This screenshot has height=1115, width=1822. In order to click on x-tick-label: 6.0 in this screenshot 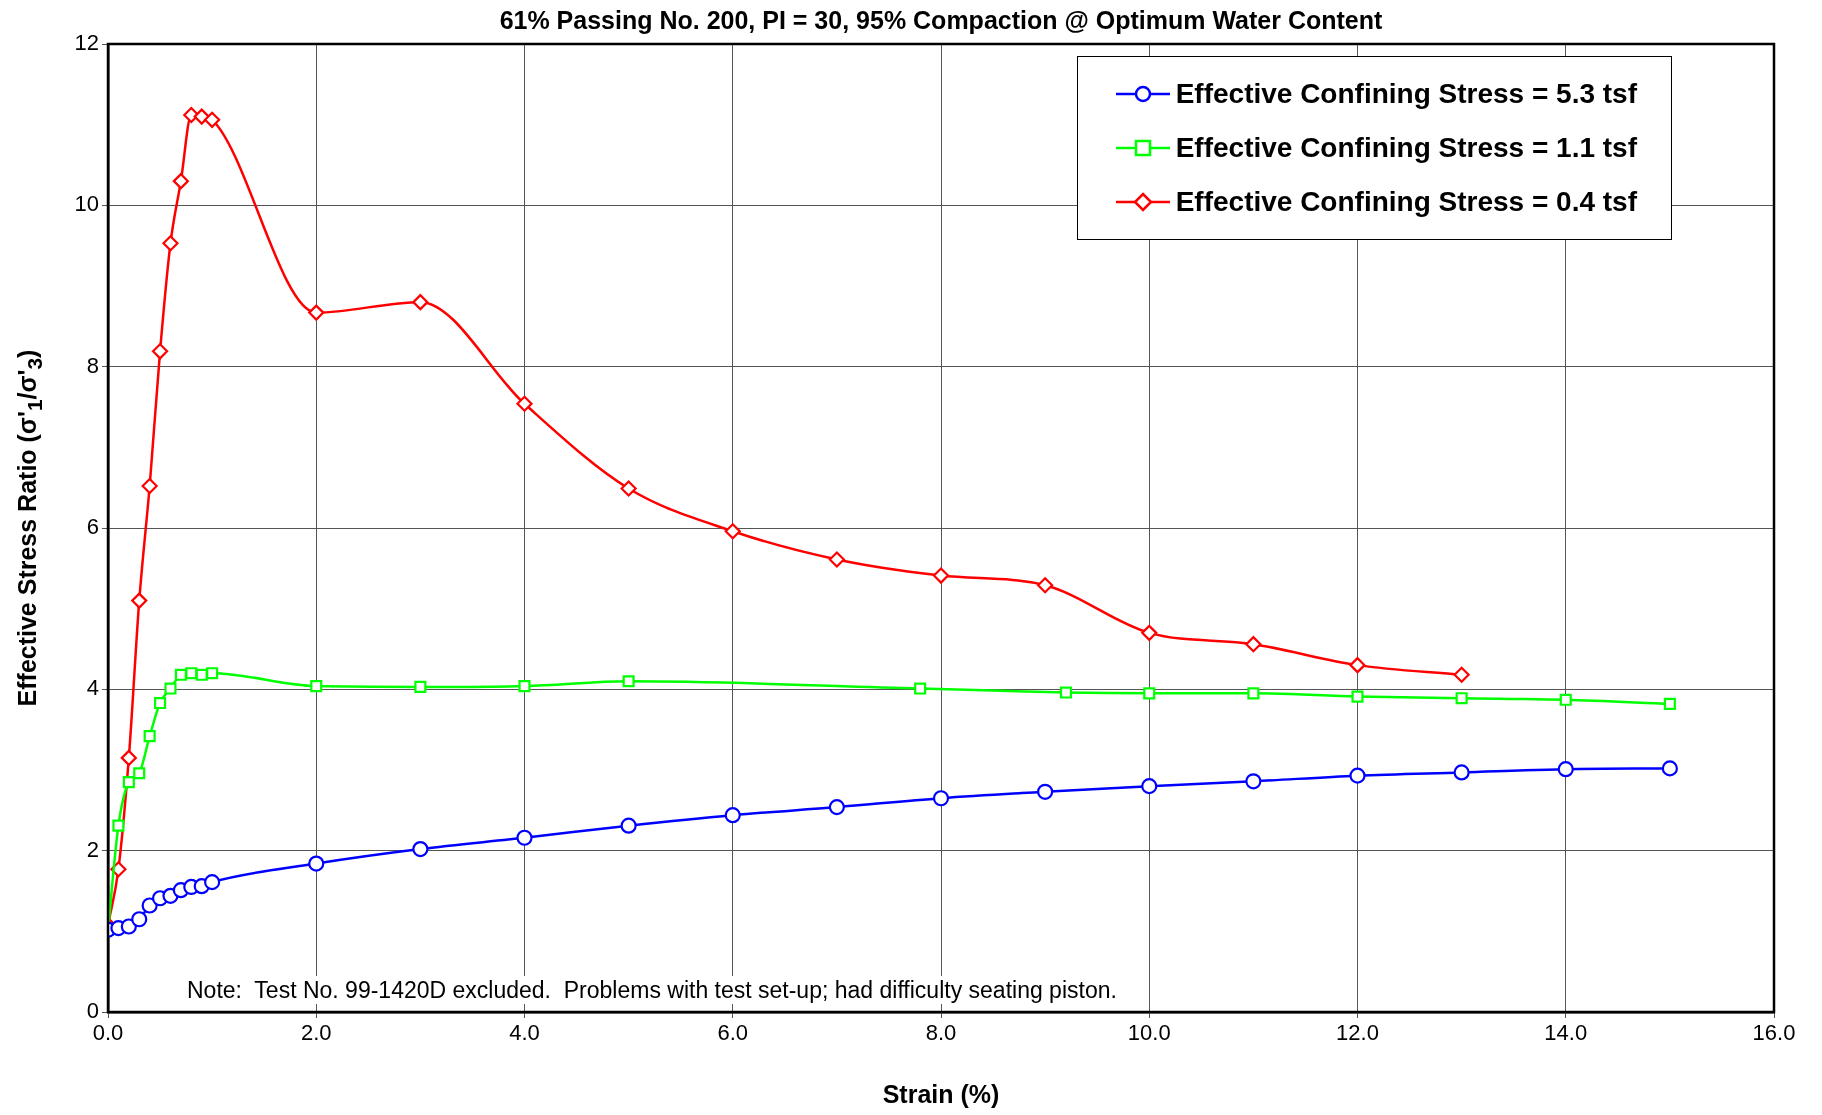, I will do `click(733, 1033)`.